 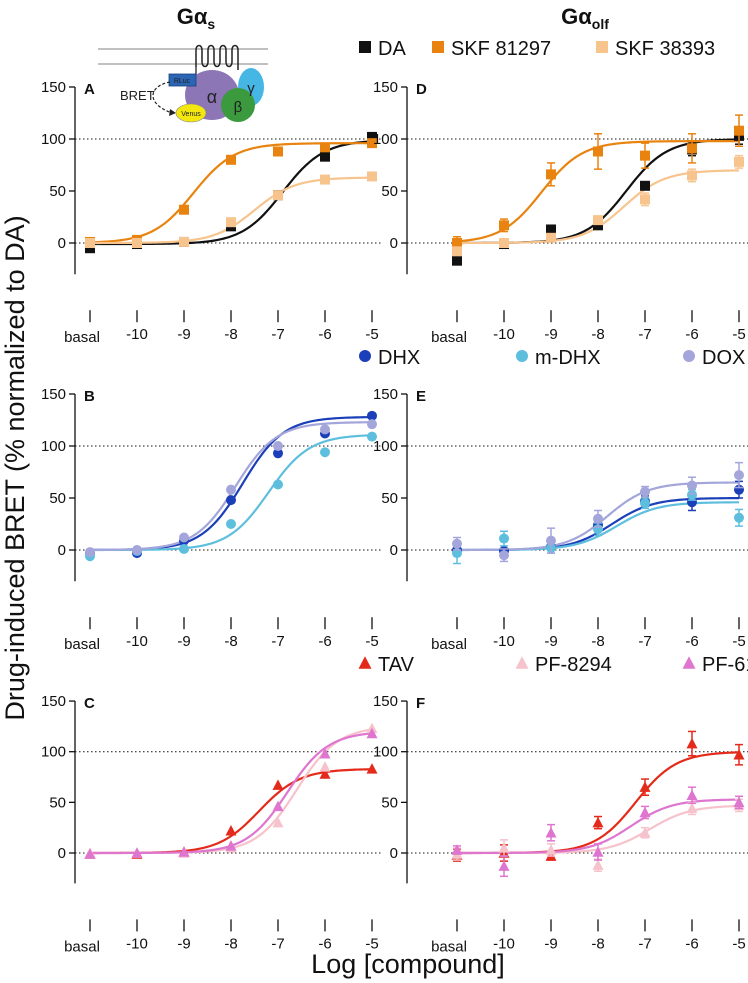 What do you see at coordinates (573, 665) in the screenshot?
I see `legend-label: PF-8294` at bounding box center [573, 665].